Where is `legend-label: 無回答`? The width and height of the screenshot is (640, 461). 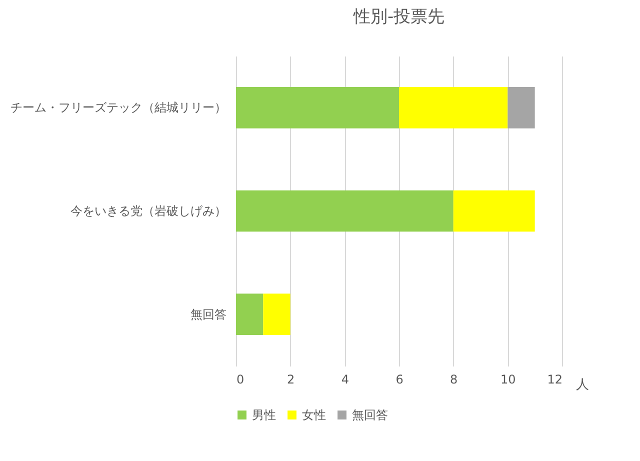 legend-label: 無回答 is located at coordinates (370, 415).